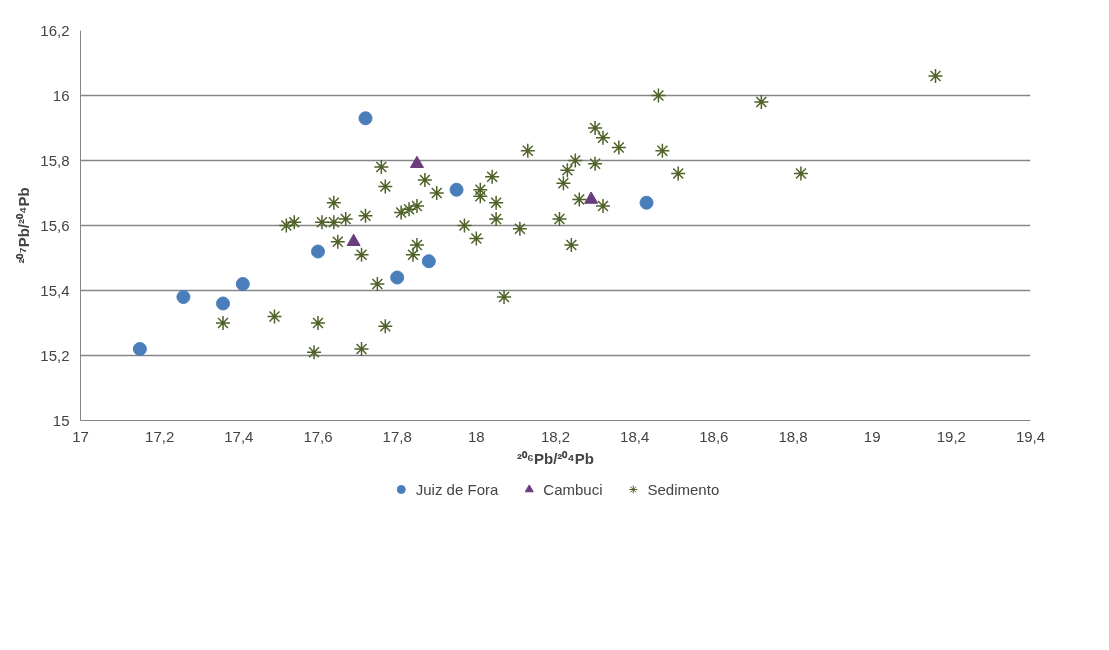  I want to click on y-tick-label: 15,4, so click(55, 290).